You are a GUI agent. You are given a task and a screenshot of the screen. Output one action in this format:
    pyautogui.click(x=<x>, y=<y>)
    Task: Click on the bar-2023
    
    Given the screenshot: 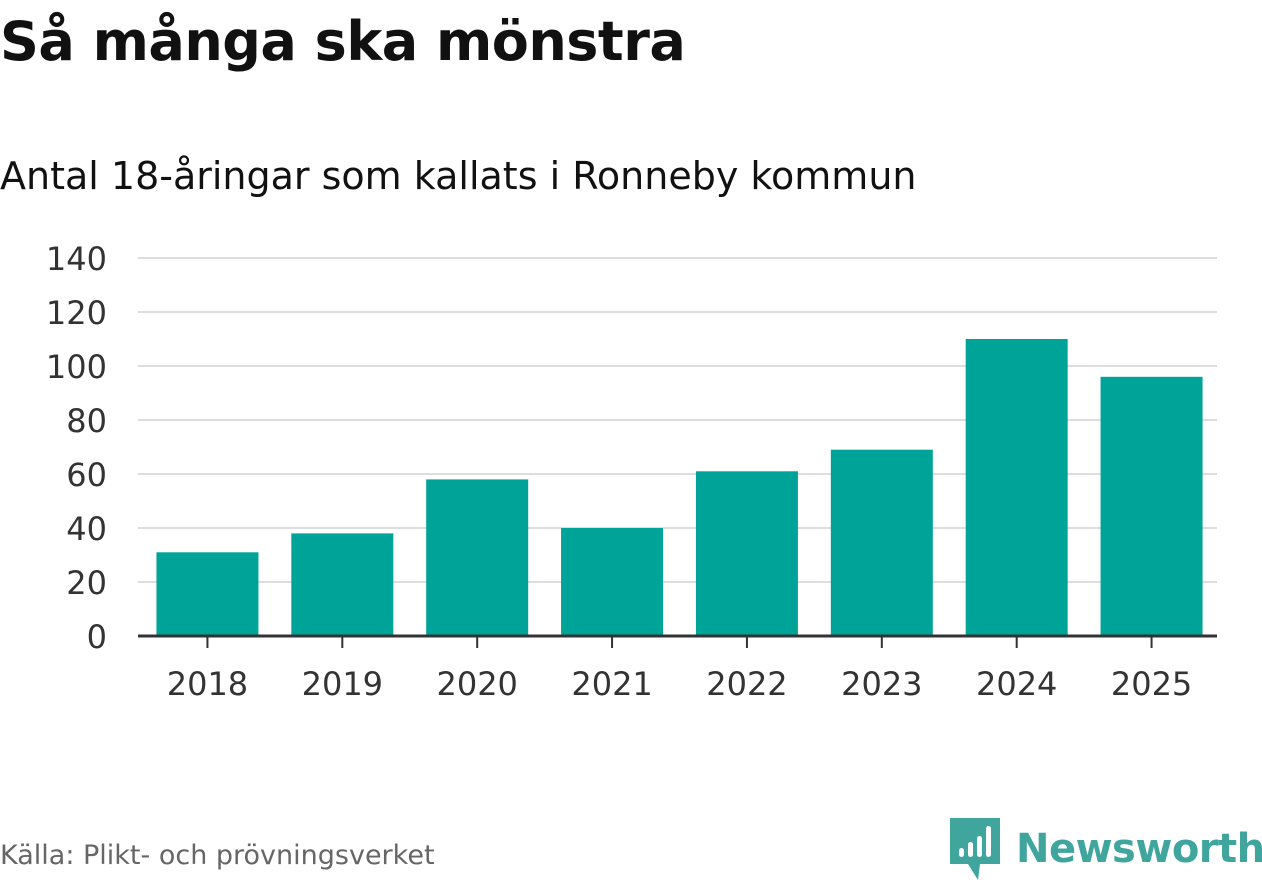 What is the action you would take?
    pyautogui.click(x=881, y=542)
    